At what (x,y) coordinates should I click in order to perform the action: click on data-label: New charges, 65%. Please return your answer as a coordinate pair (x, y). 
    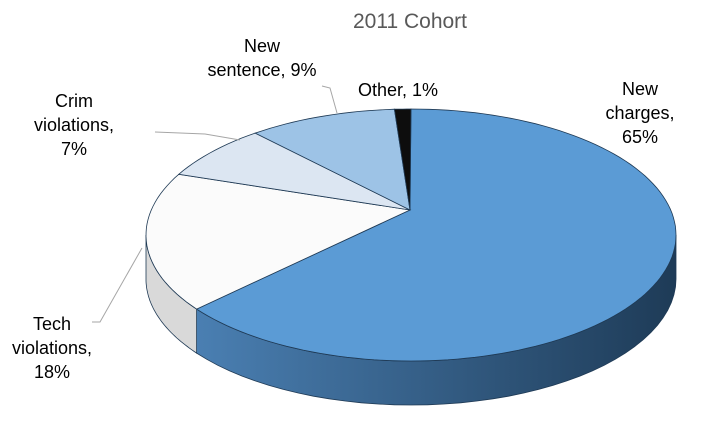
    Looking at the image, I should click on (640, 113).